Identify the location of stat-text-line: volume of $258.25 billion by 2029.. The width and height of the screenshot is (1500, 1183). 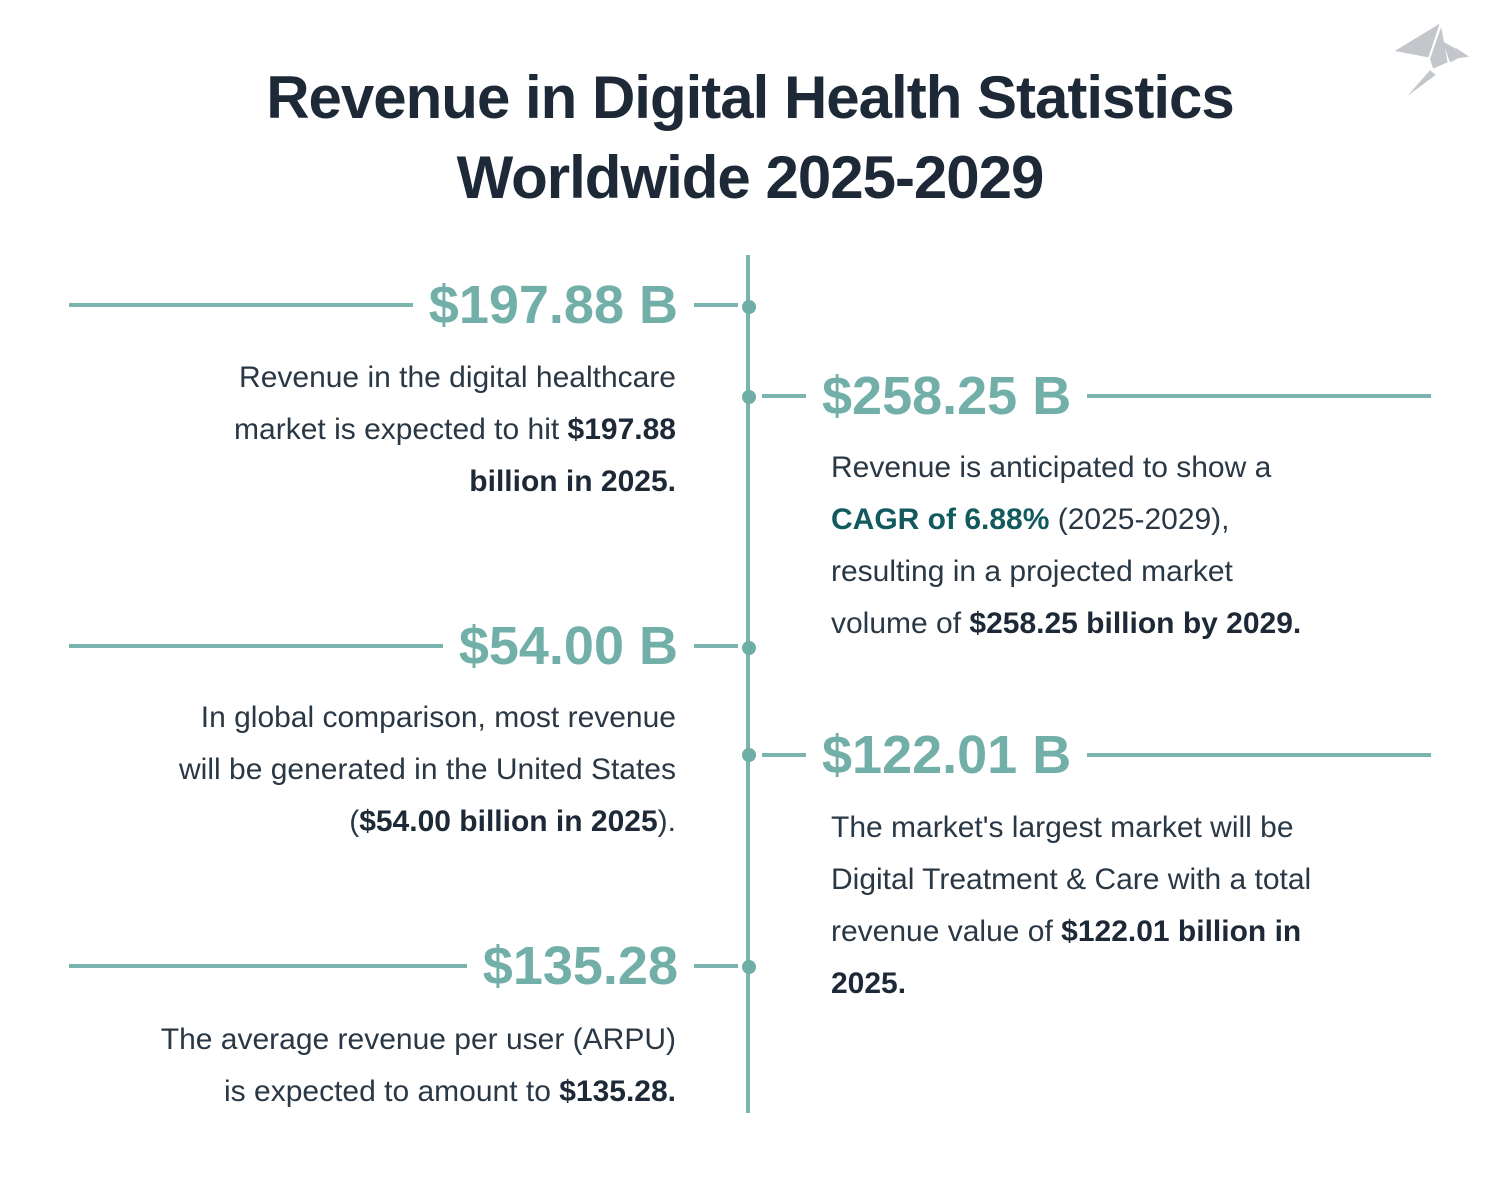
(1066, 623).